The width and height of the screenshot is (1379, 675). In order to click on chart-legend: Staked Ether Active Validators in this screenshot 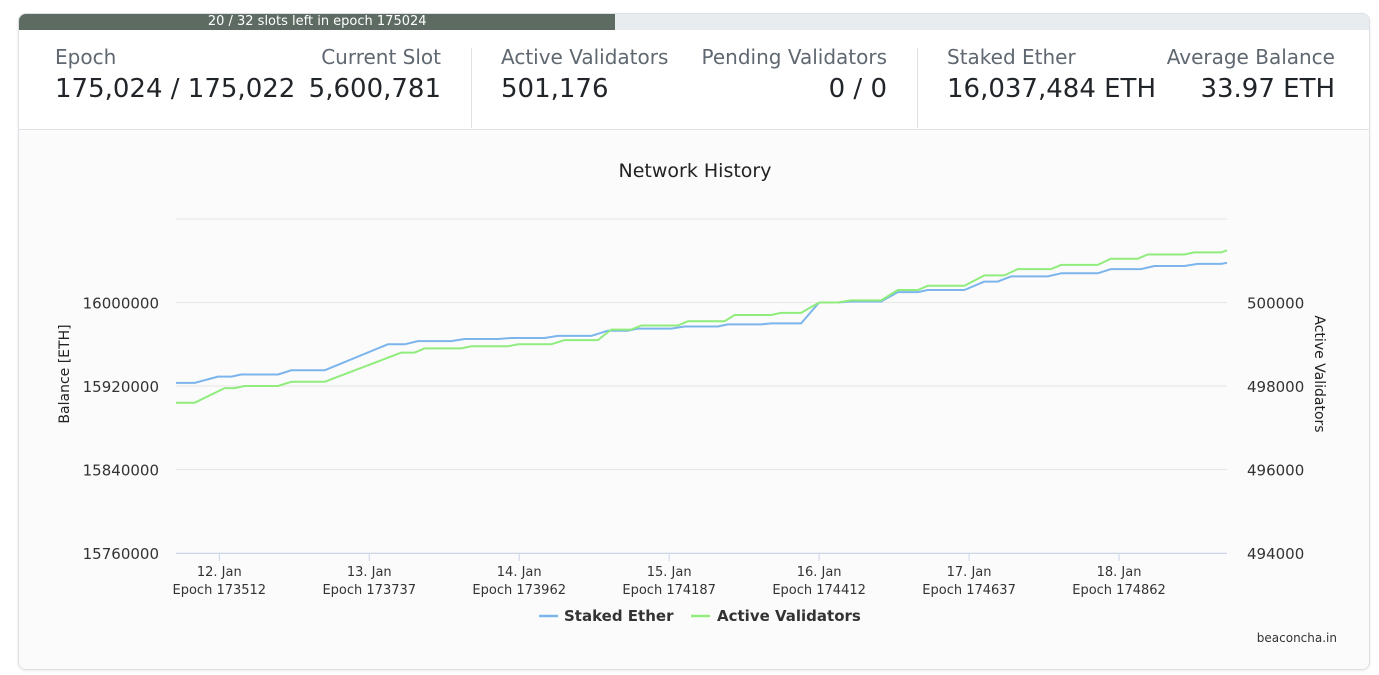, I will do `click(700, 616)`.